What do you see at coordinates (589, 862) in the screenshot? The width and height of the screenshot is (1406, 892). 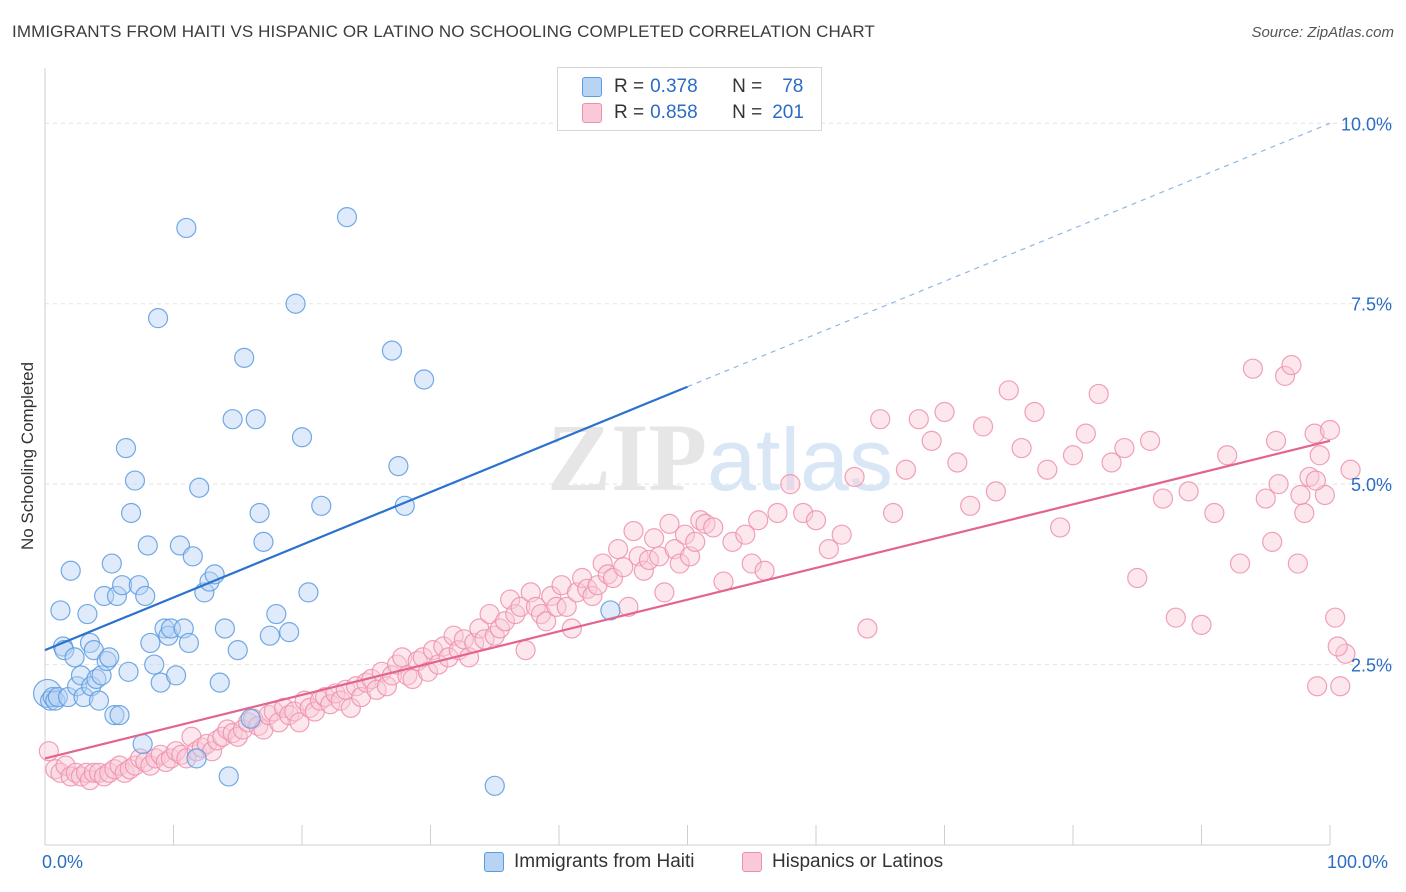 I see `series-legend-haiti: Immigrants from Haiti` at bounding box center [589, 862].